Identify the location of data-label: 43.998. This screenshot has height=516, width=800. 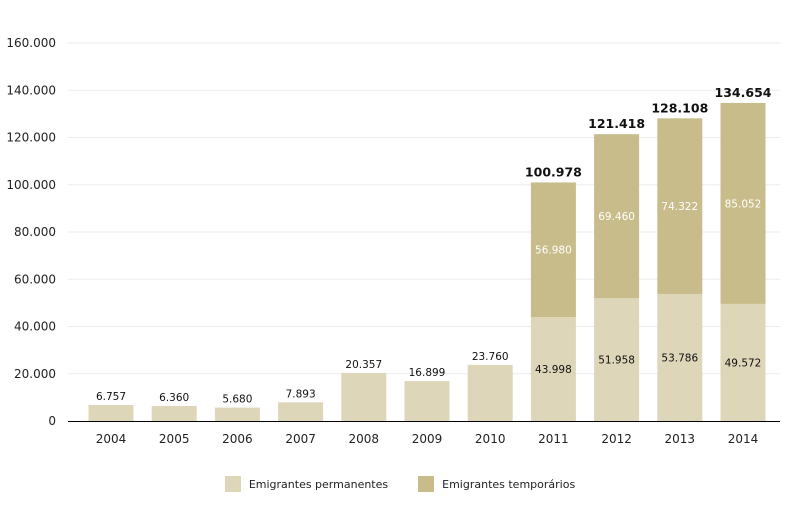
(553, 370).